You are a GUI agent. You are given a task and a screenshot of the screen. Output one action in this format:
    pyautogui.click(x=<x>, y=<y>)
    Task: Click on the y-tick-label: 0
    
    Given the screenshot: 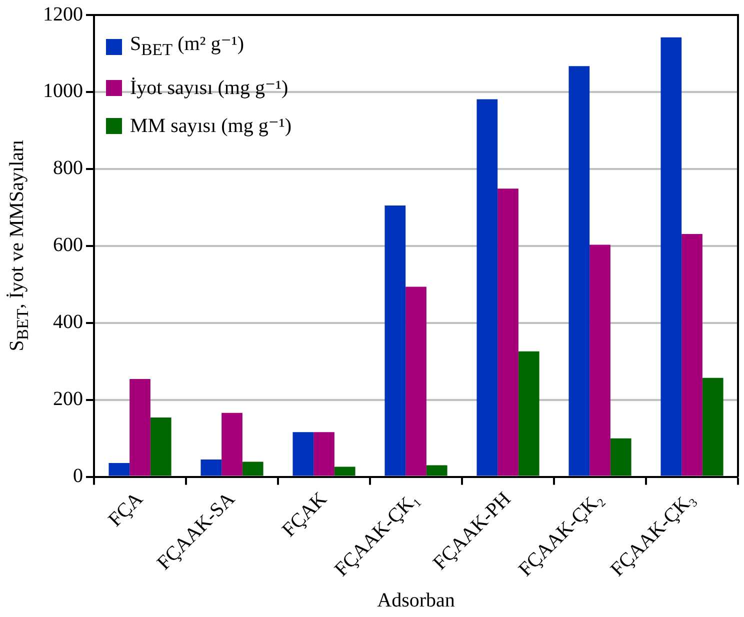 What is the action you would take?
    pyautogui.click(x=78, y=476)
    